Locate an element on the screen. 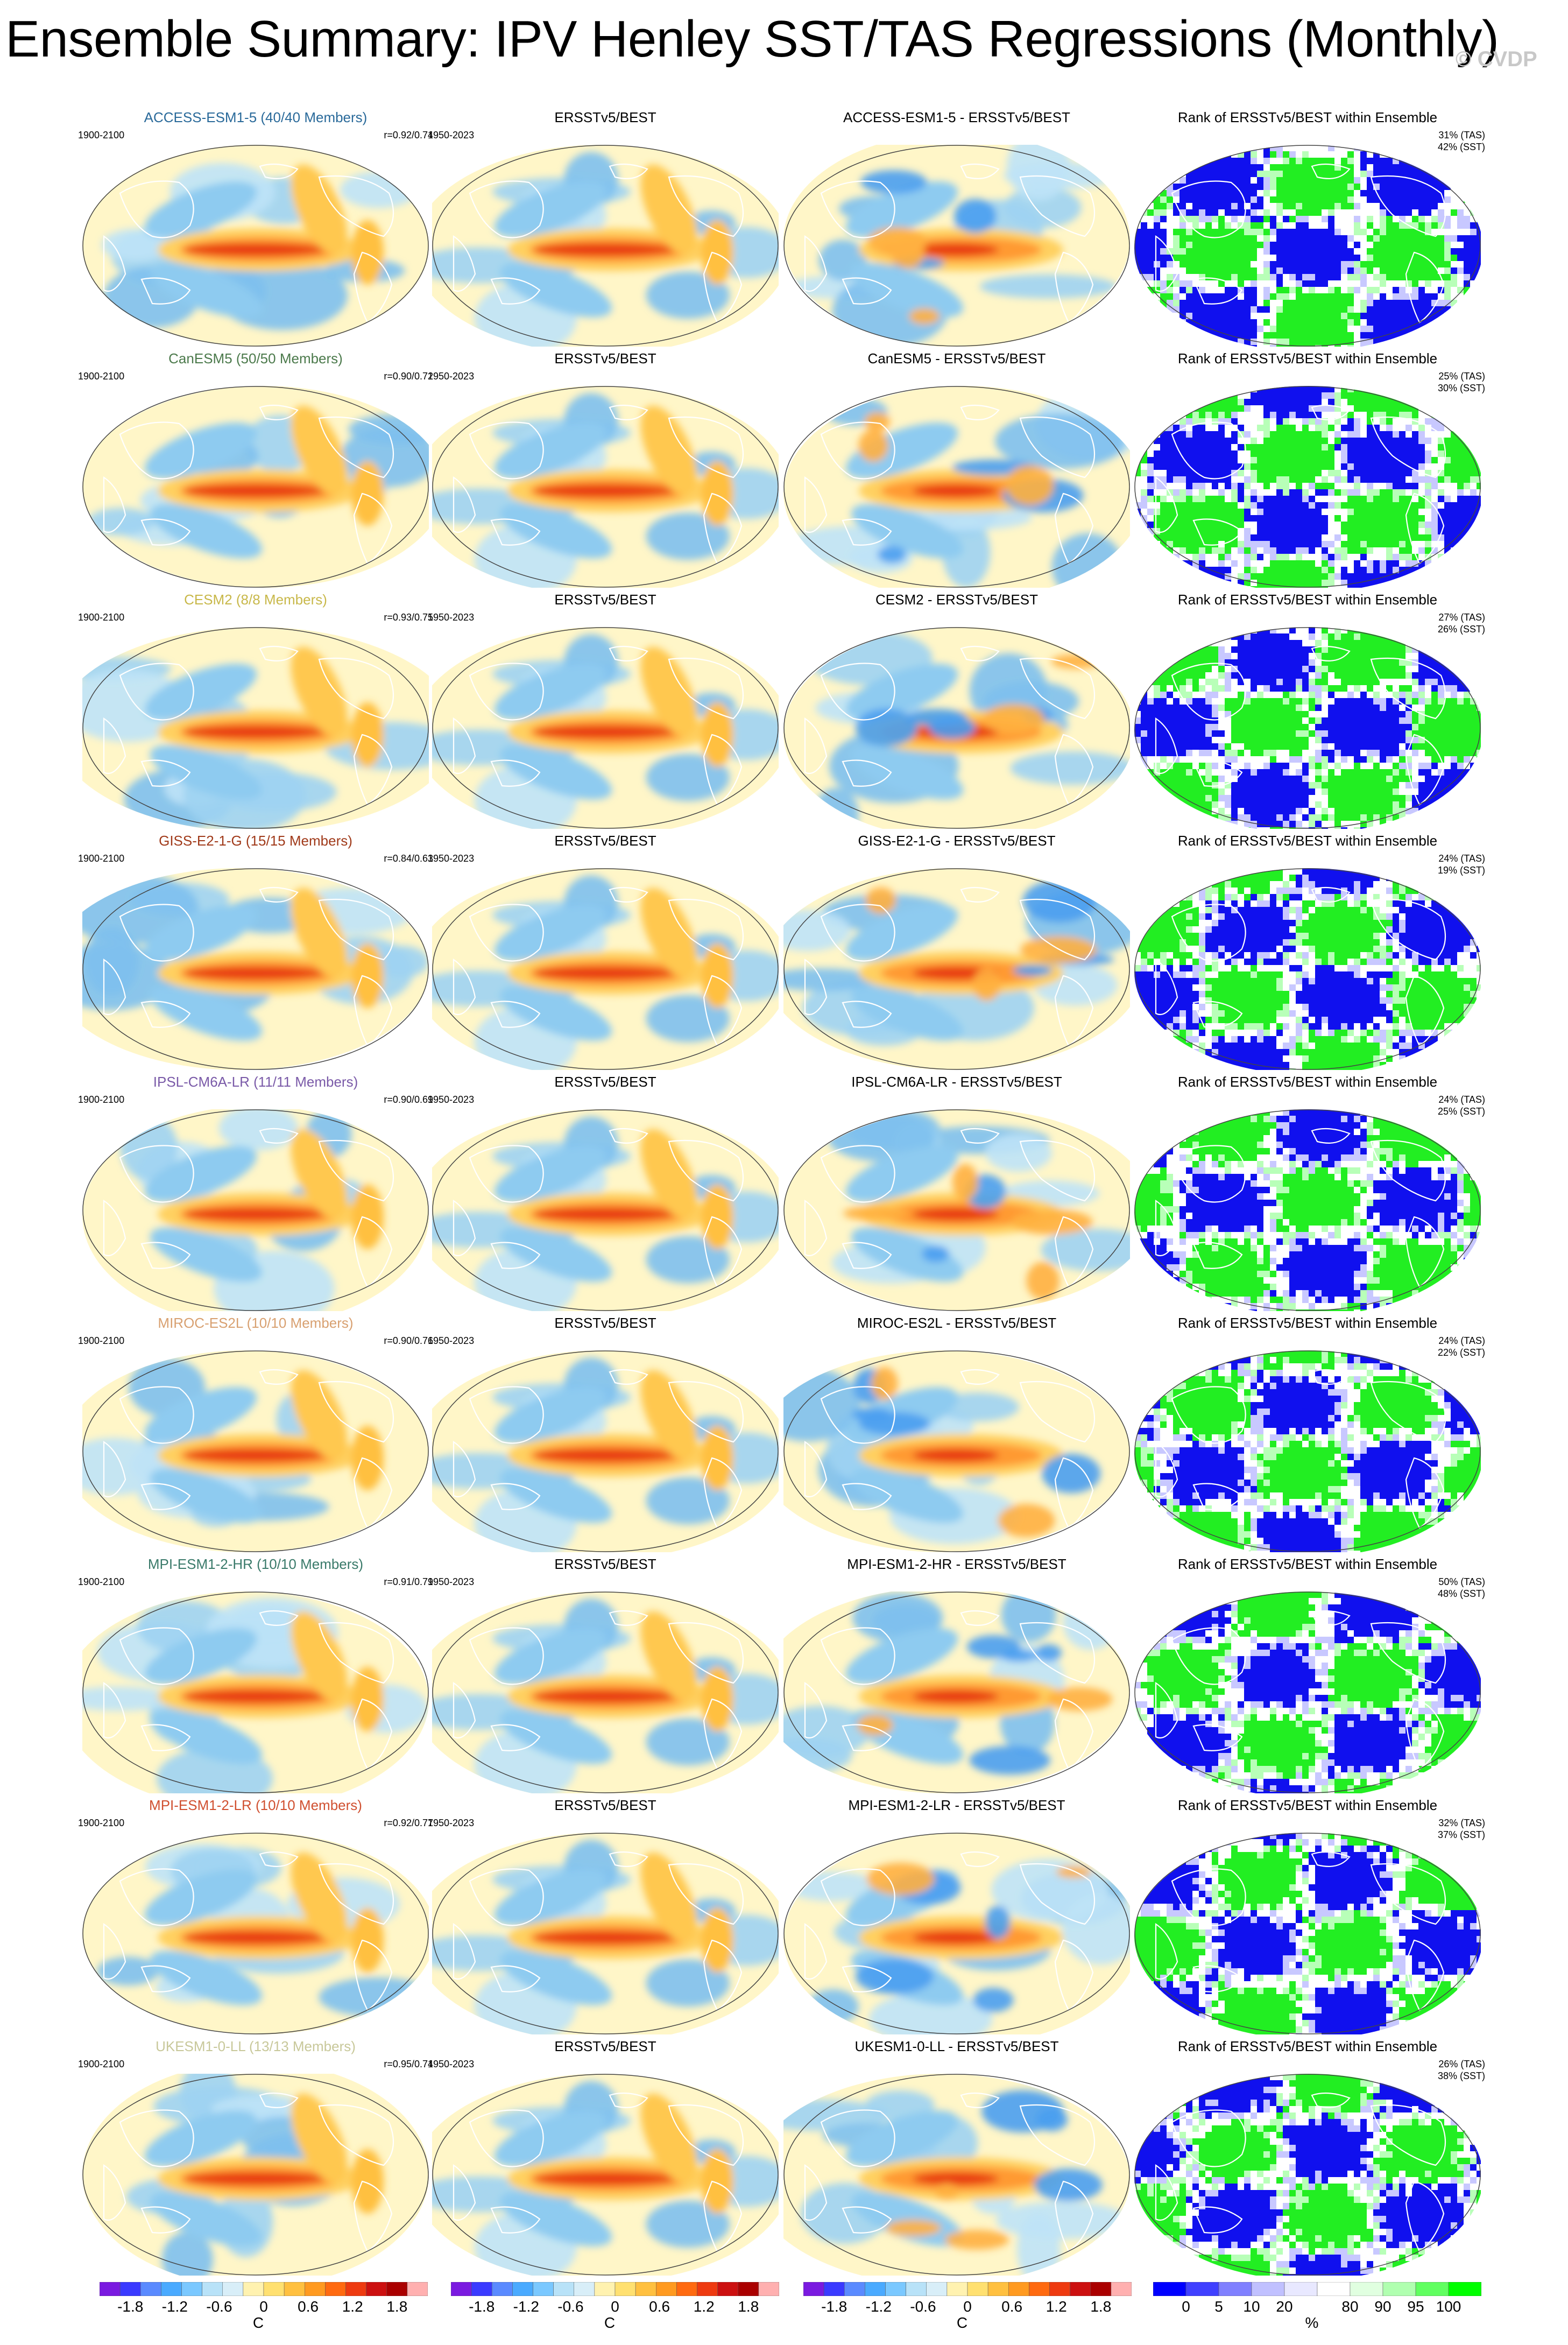  colorbar-tick-label: 90 is located at coordinates (1383, 2307).